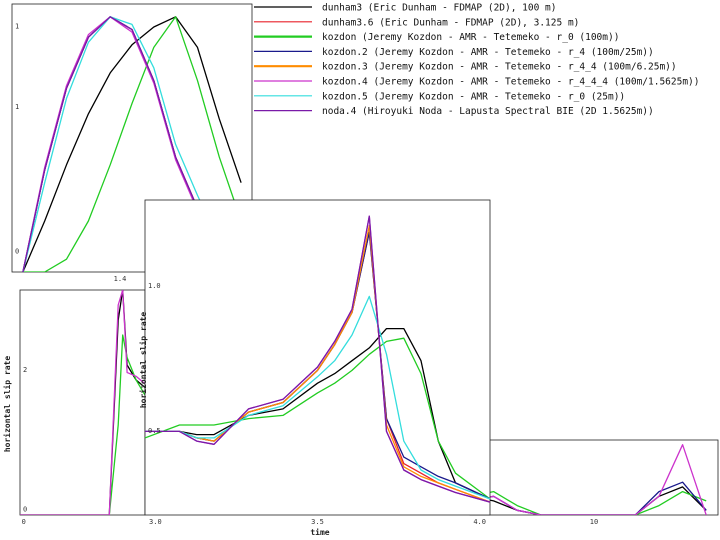 This screenshot has width=720, height=540. I want to click on y-tick-label-2-1: 0.5, so click(154, 431).